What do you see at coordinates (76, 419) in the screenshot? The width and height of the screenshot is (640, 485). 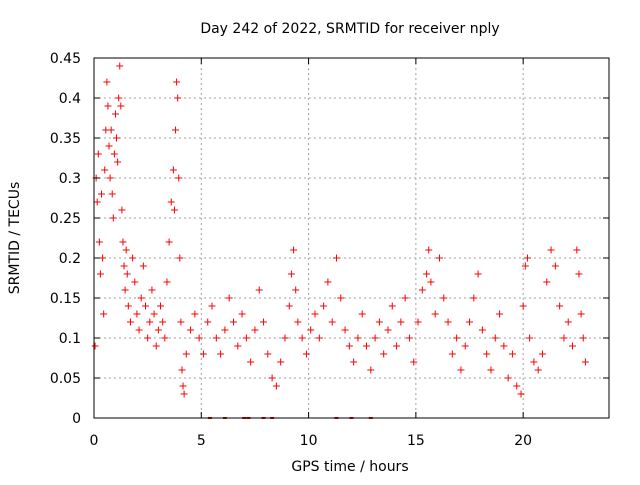 I see `y-tick-label: 0` at bounding box center [76, 419].